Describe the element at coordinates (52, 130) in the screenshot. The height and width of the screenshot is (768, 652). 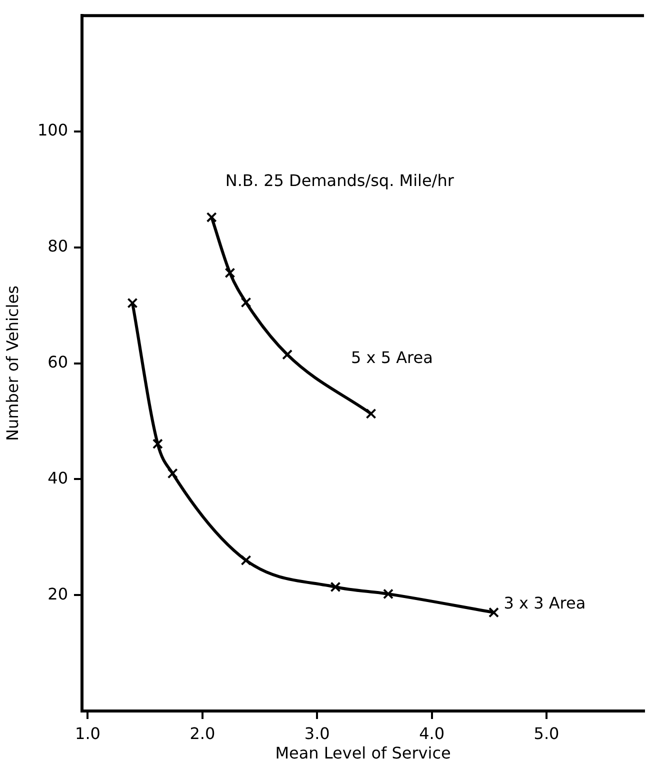
I see `y-tick-label: 100` at that location.